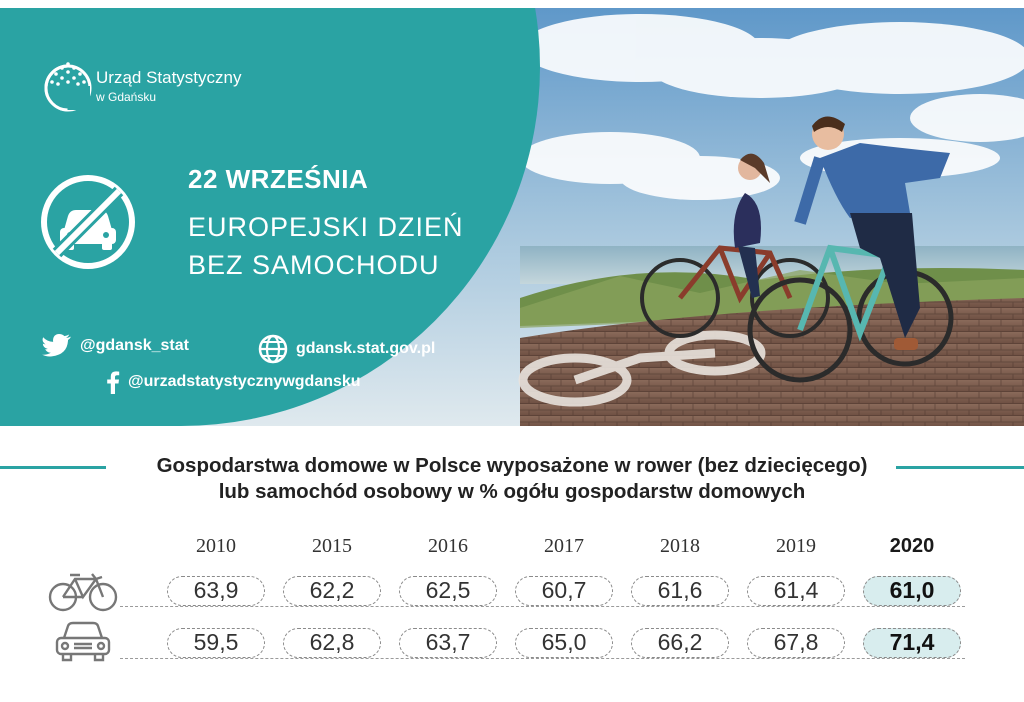 The image size is (1024, 702). What do you see at coordinates (332, 546) in the screenshot?
I see `year-header: 2015` at bounding box center [332, 546].